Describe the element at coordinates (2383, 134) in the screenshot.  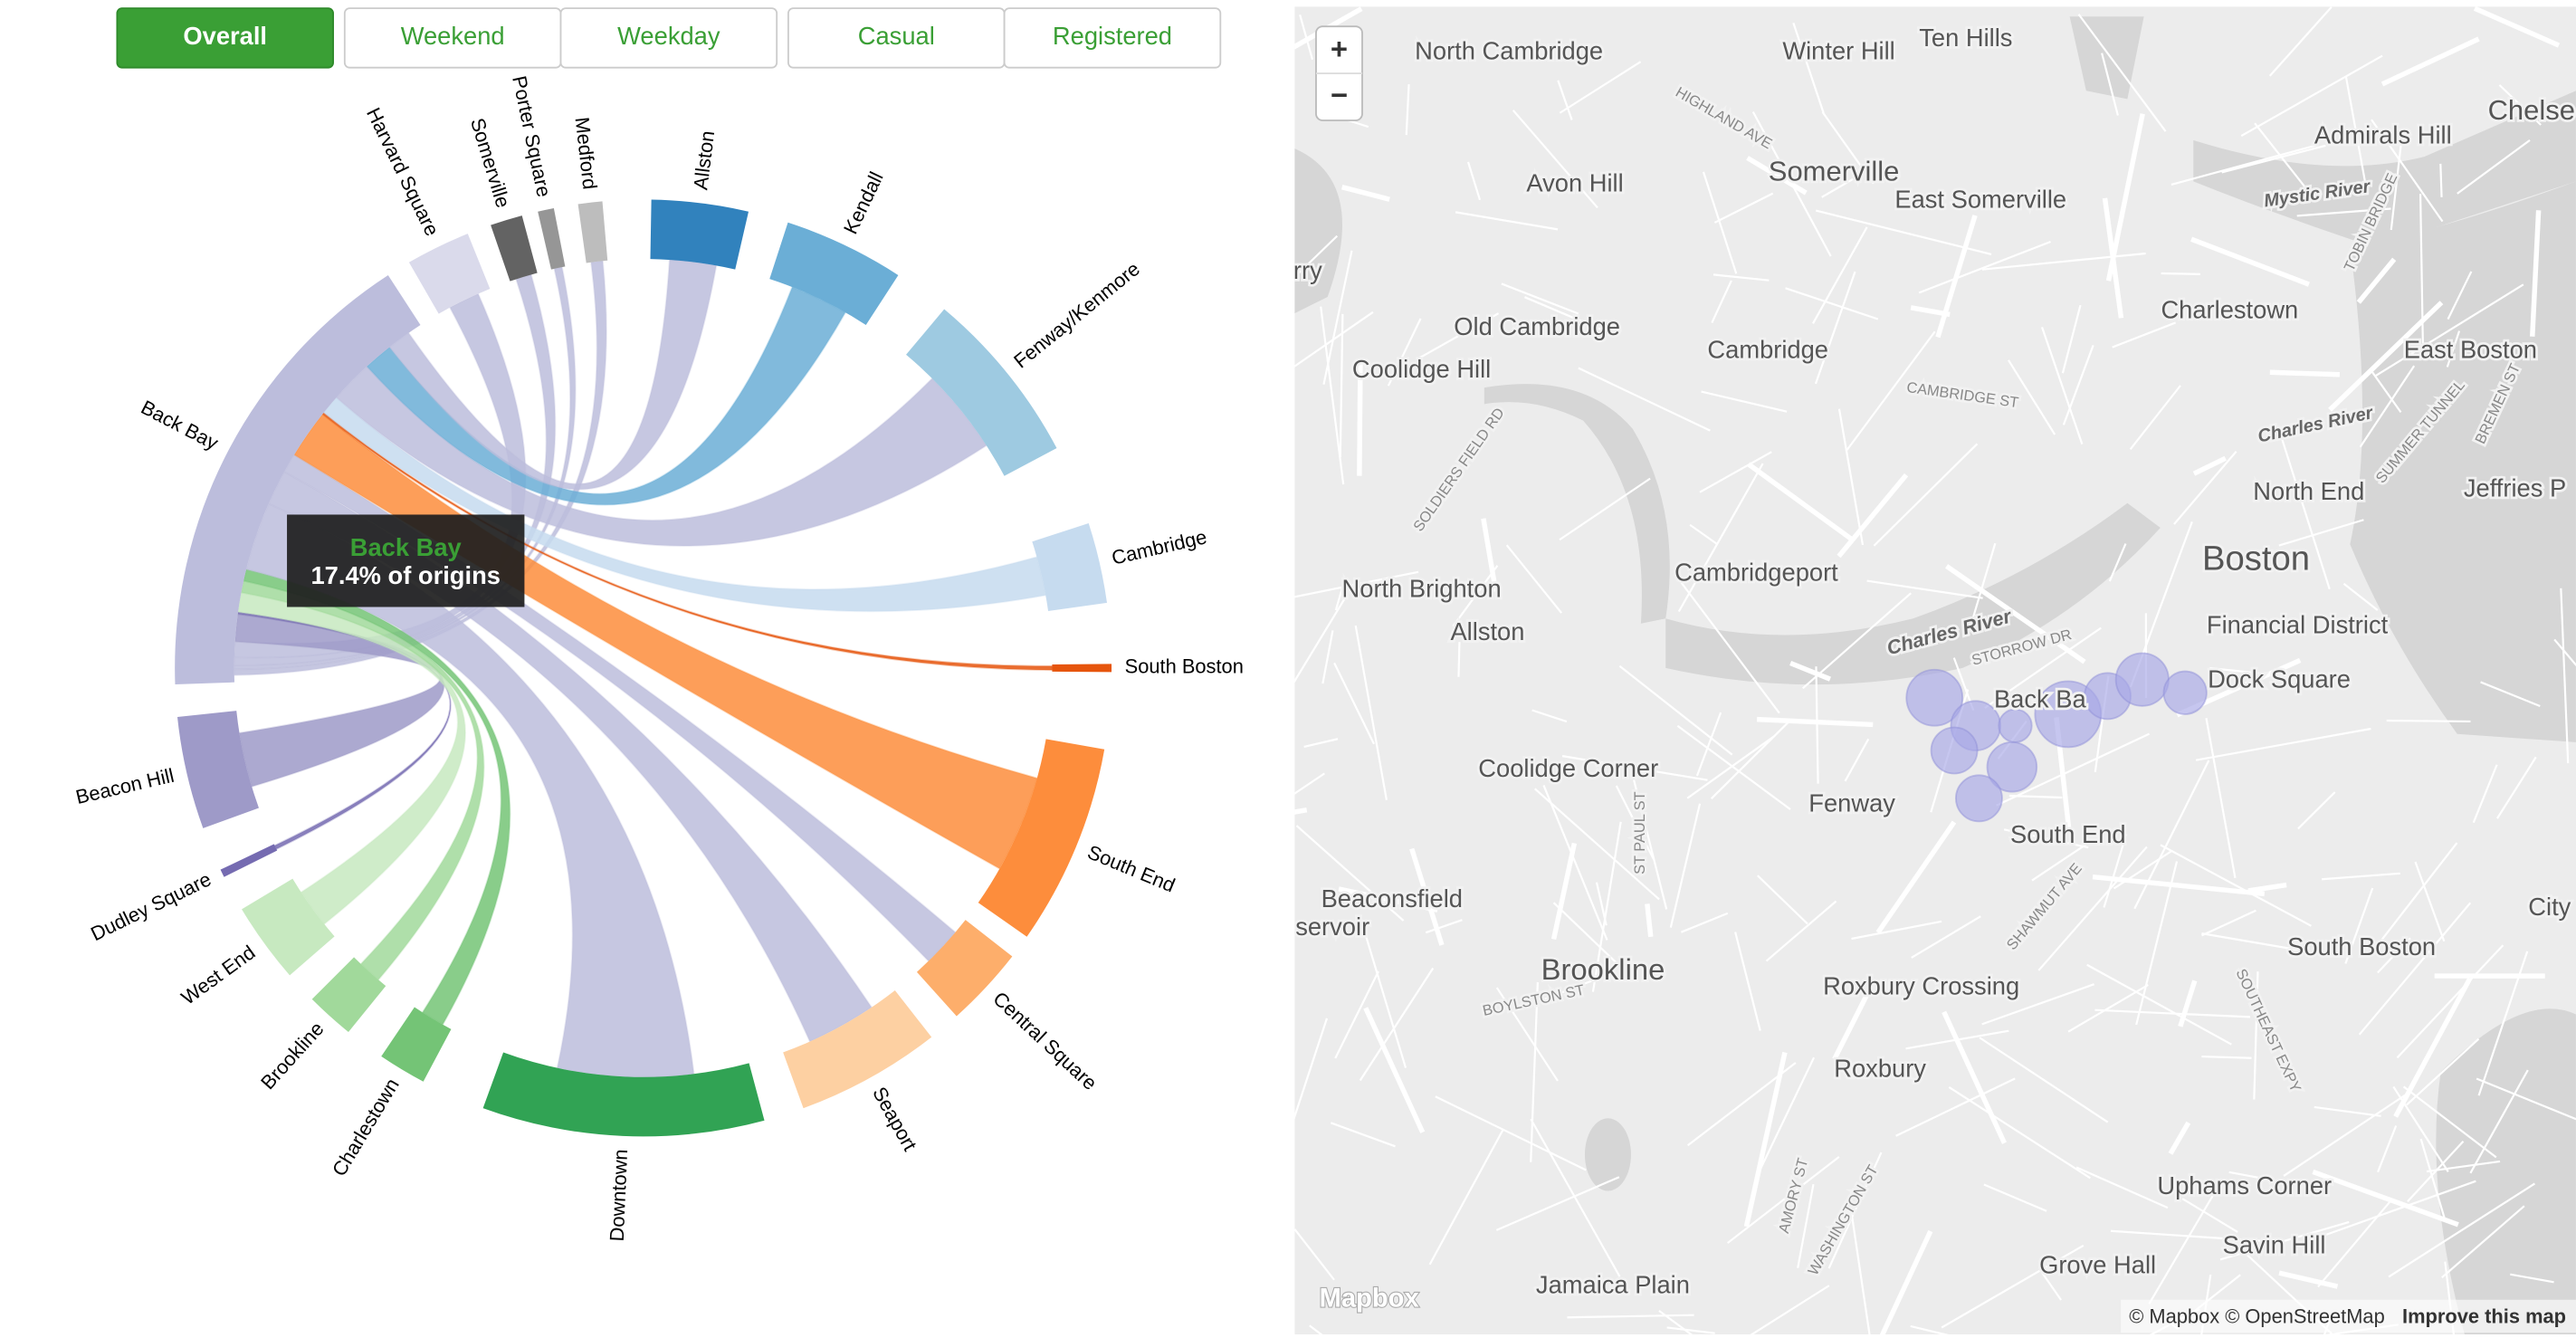
I see `place-label: Admirals Hill` at that location.